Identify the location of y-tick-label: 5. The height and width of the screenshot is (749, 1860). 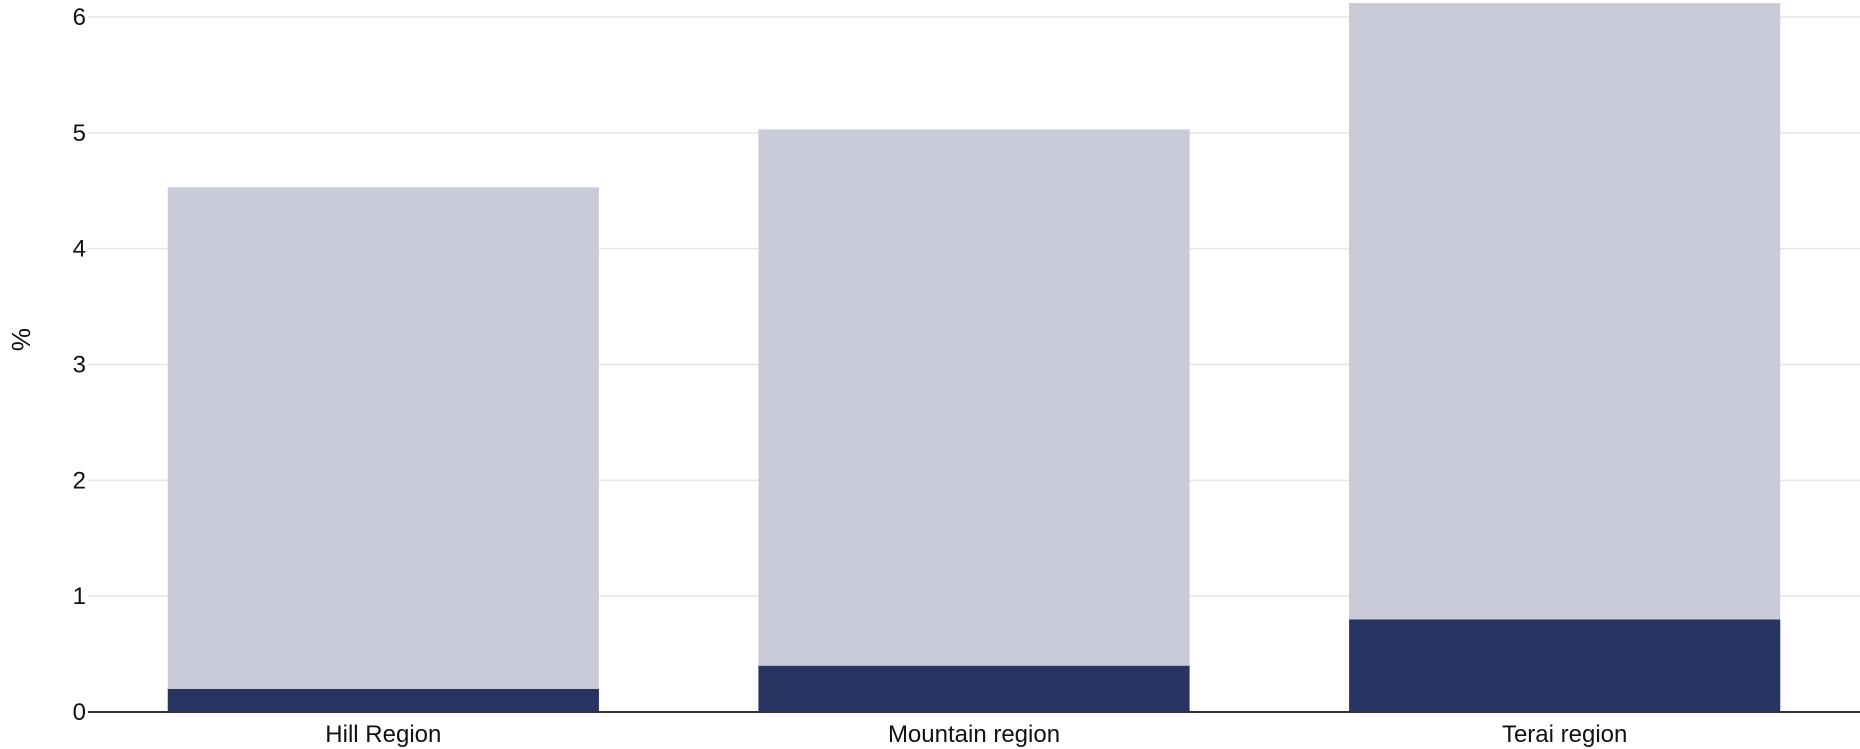
(79, 133).